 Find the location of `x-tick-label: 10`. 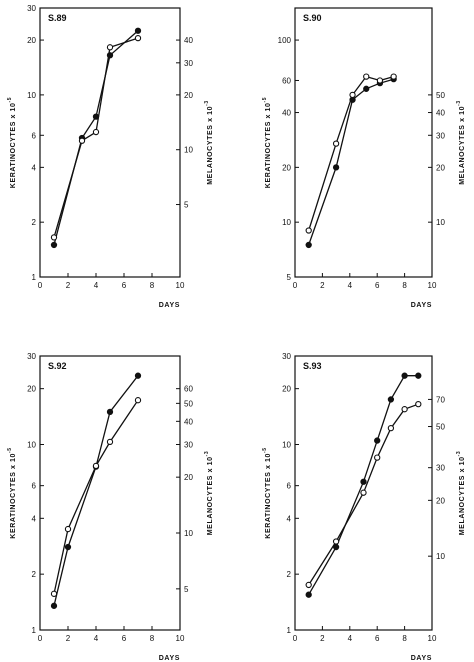

x-tick-label: 10 is located at coordinates (432, 638).